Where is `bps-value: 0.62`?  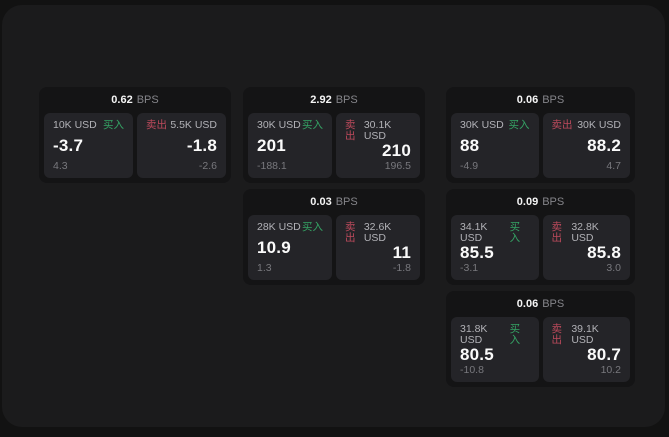
bps-value: 0.62 is located at coordinates (122, 100).